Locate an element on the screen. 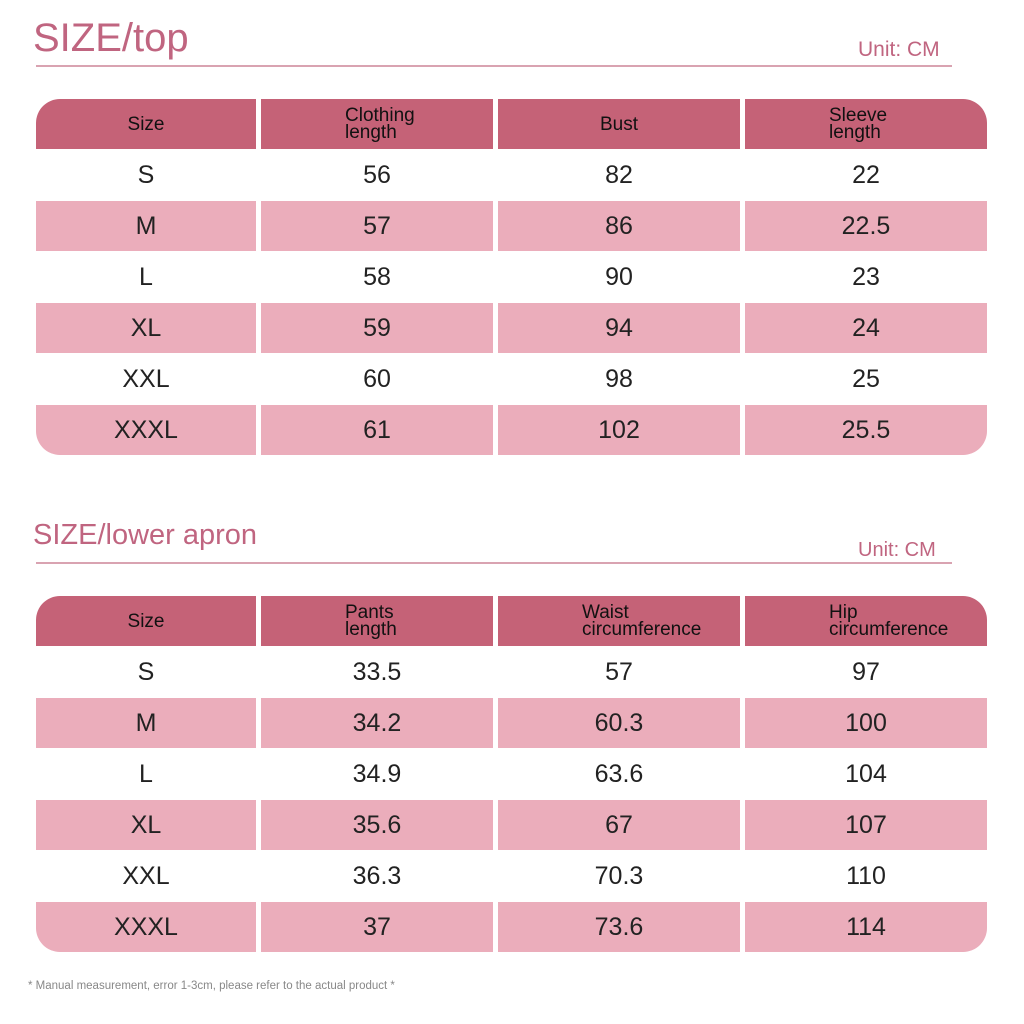 The width and height of the screenshot is (1024, 1024). table-row: L 34.9 63.6 104 is located at coordinates (511, 774).